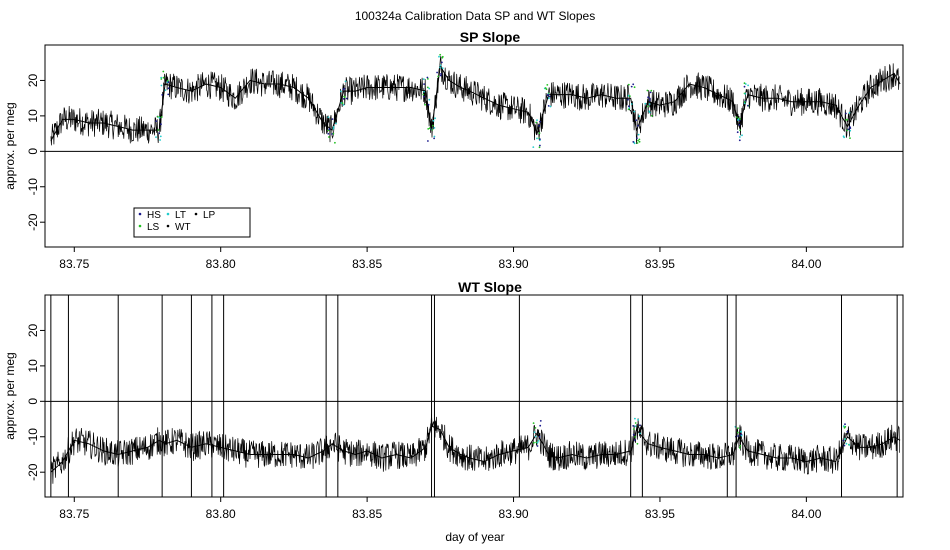  Describe the element at coordinates (140, 214) in the screenshot. I see `legend-marker-hs` at that location.